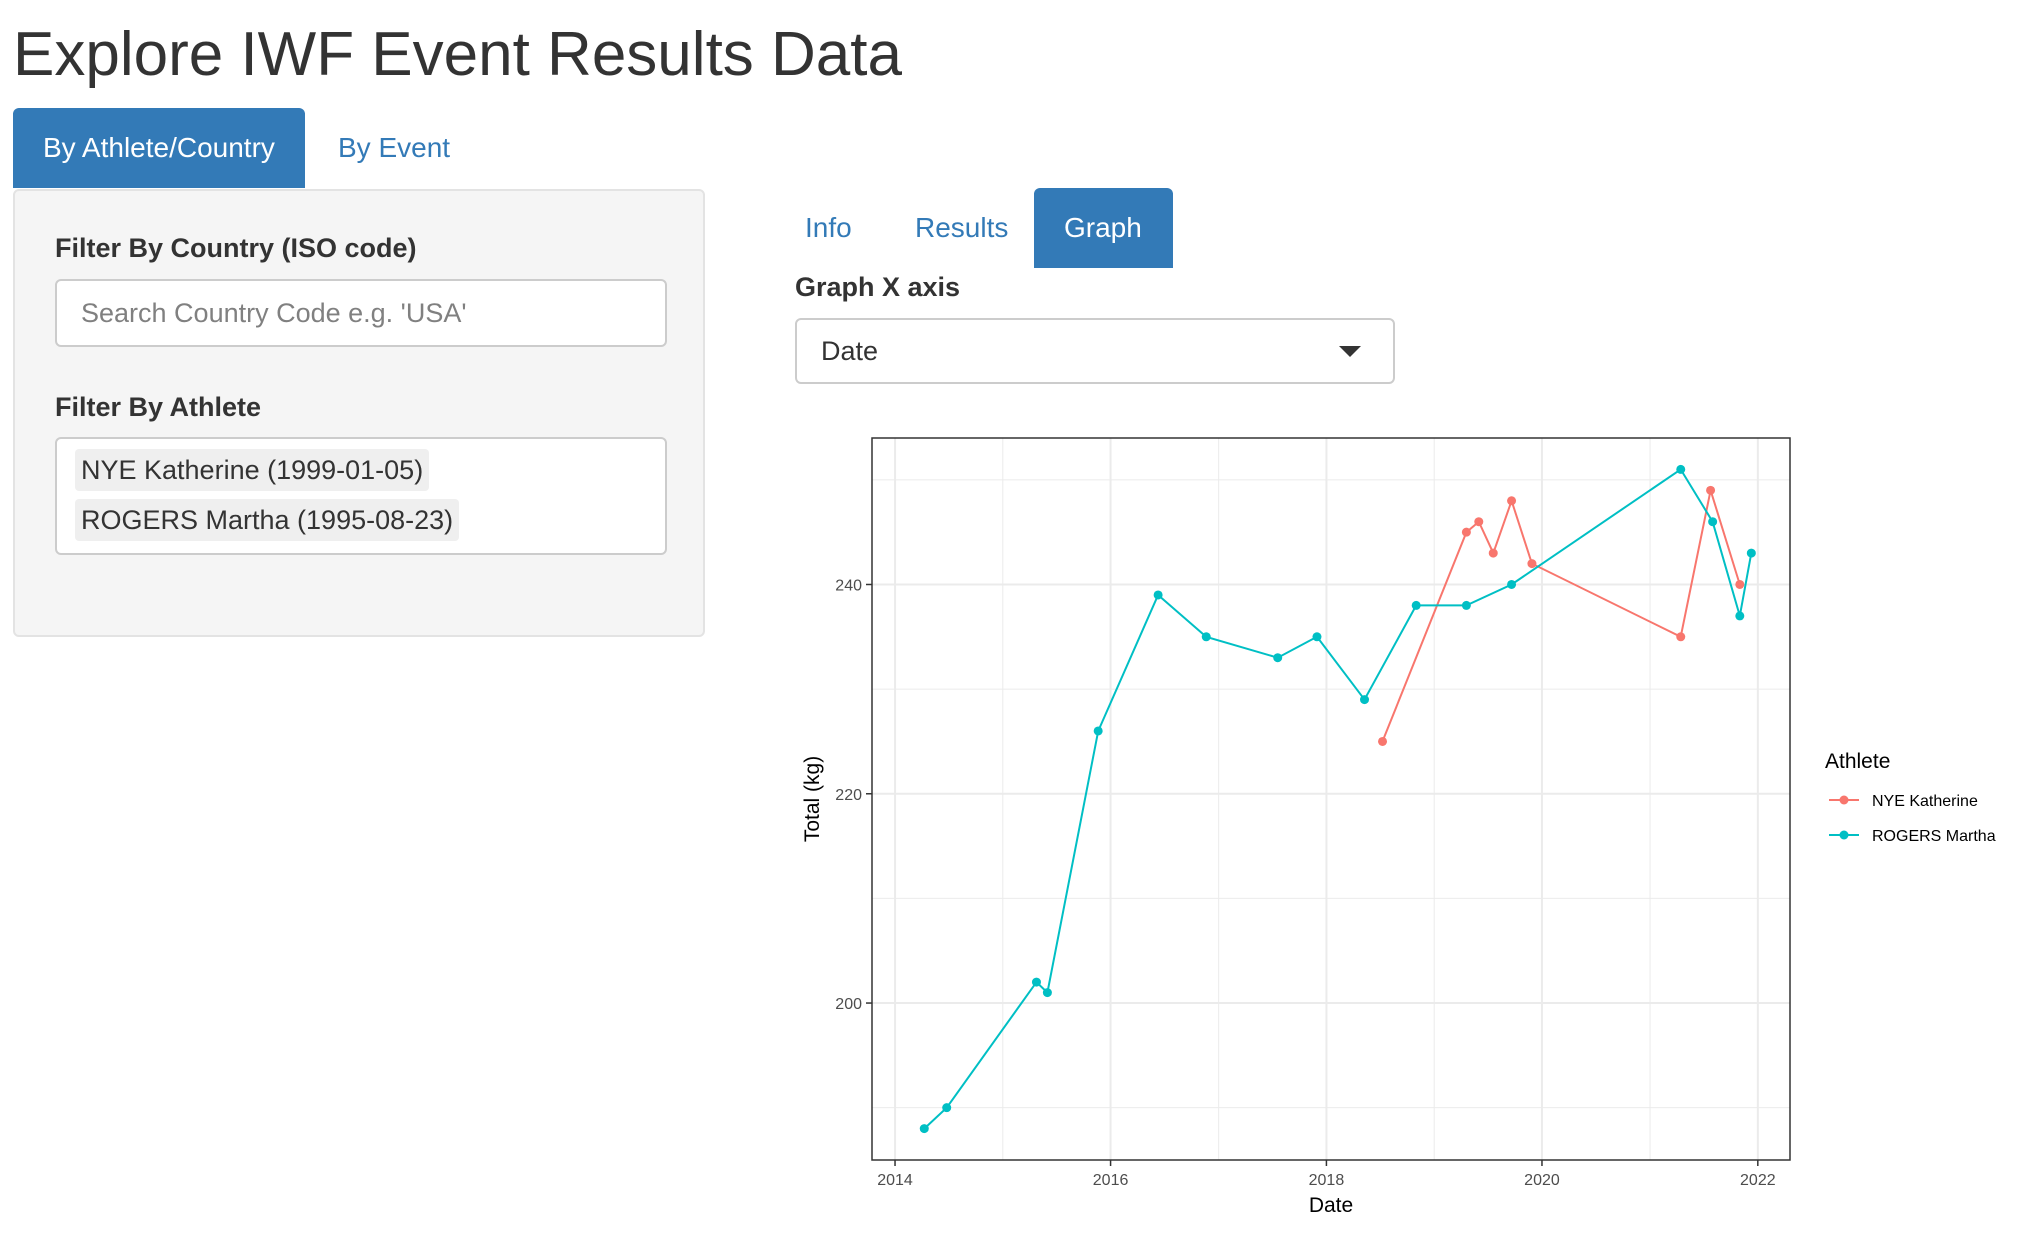  What do you see at coordinates (962, 227) in the screenshot?
I see `tab-results: Results` at bounding box center [962, 227].